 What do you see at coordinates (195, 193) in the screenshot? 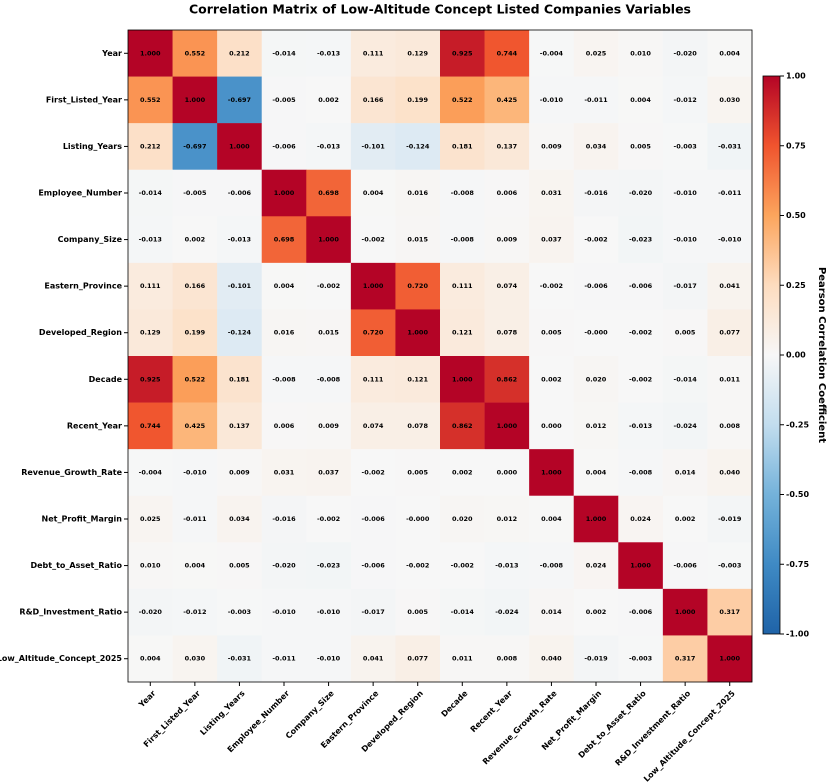
I see `cell-label: -0.005` at bounding box center [195, 193].